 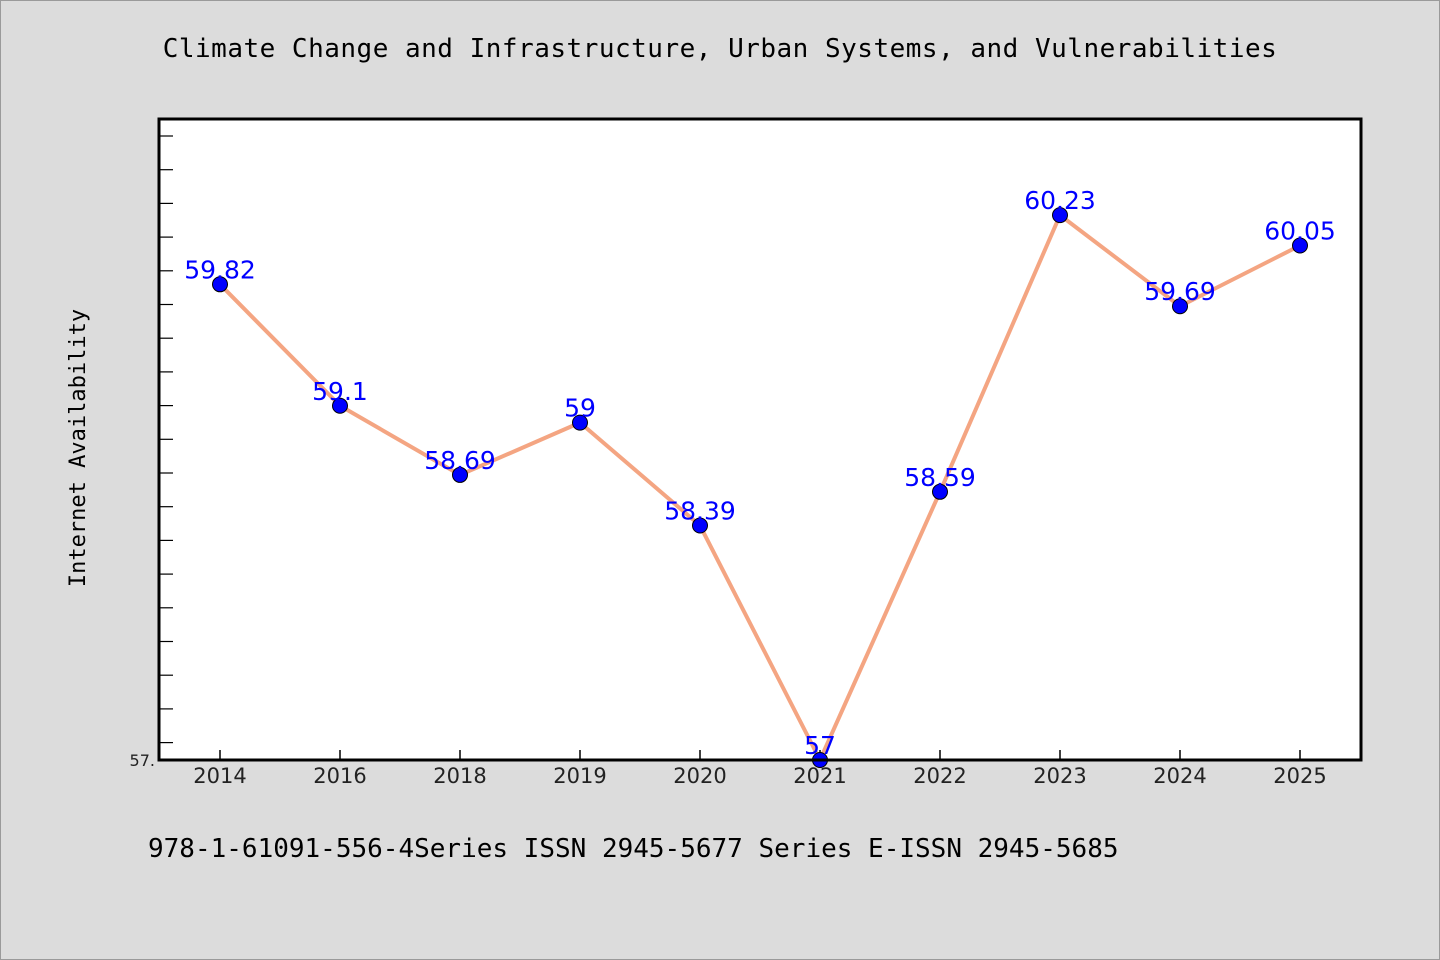 What do you see at coordinates (759, 776) in the screenshot?
I see `x-tick-labels: 2014 2016 2018 2019 2020 2021 2022 2023 2024 2025` at bounding box center [759, 776].